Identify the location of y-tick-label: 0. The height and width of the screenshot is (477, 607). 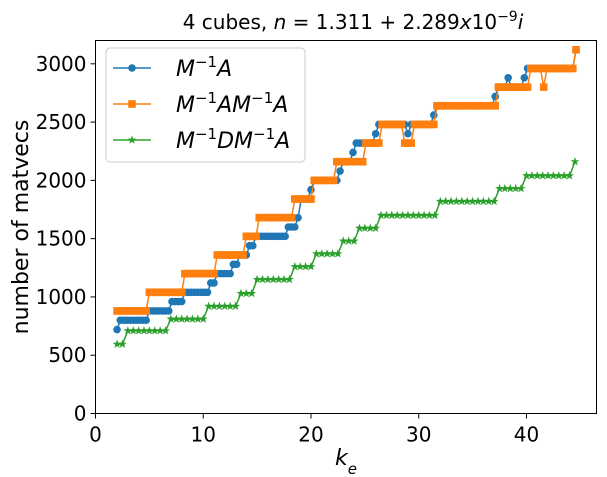
(80, 414).